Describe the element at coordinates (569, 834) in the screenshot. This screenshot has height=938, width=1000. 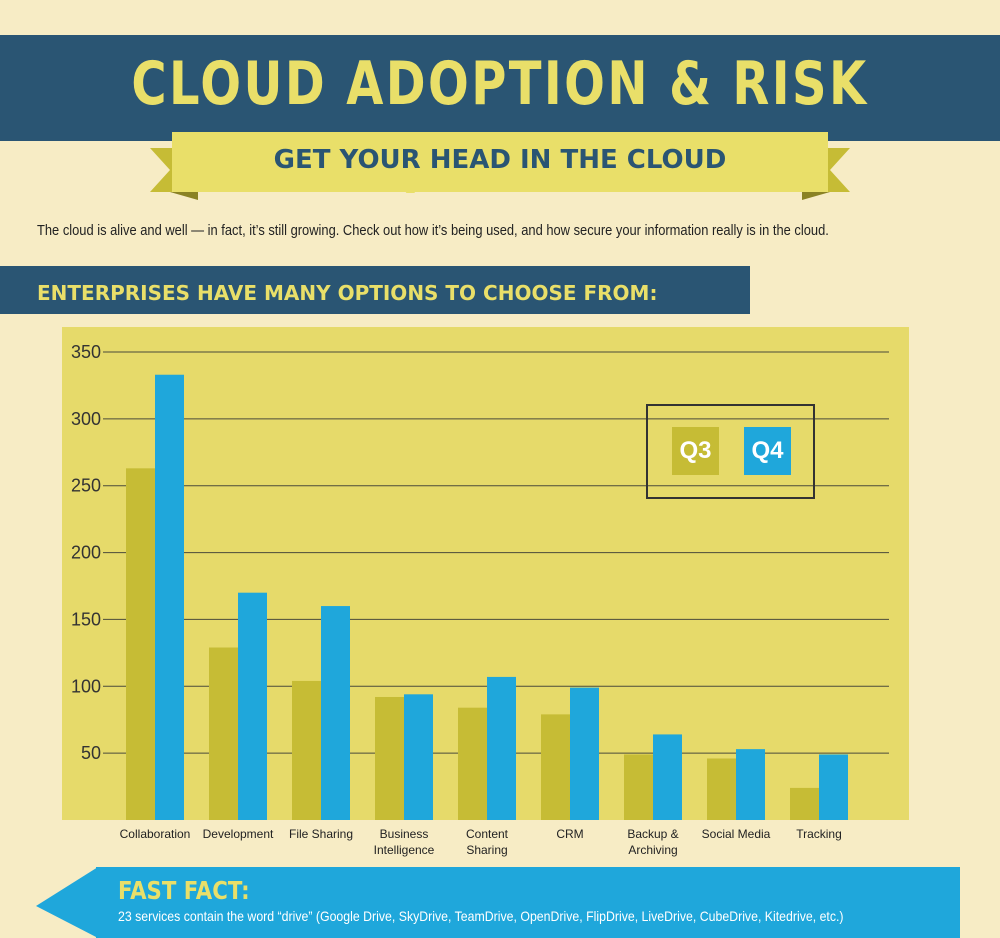
I see `x-tick-label: CRM` at that location.